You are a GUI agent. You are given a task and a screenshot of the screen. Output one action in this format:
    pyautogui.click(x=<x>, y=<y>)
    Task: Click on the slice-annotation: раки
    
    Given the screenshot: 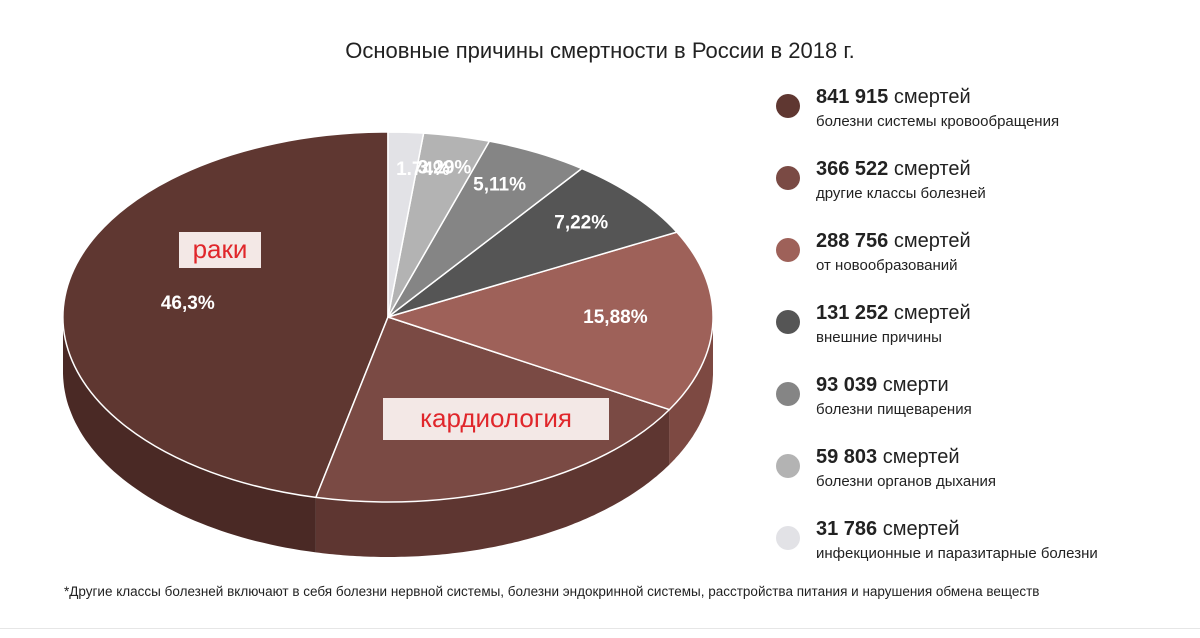 What is the action you would take?
    pyautogui.click(x=220, y=250)
    